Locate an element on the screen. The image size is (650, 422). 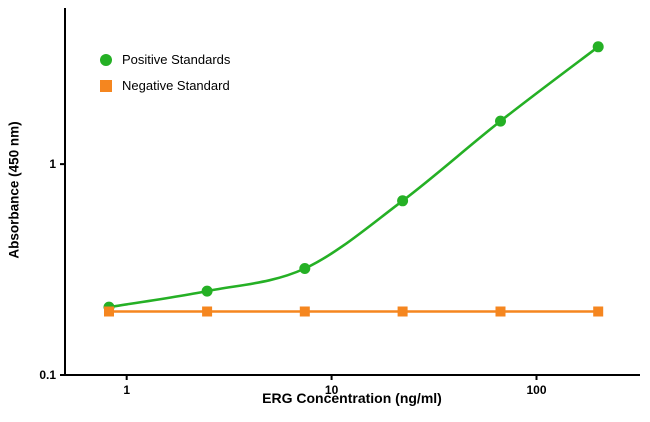
orange-square-marker-icon is located at coordinates (106, 85).